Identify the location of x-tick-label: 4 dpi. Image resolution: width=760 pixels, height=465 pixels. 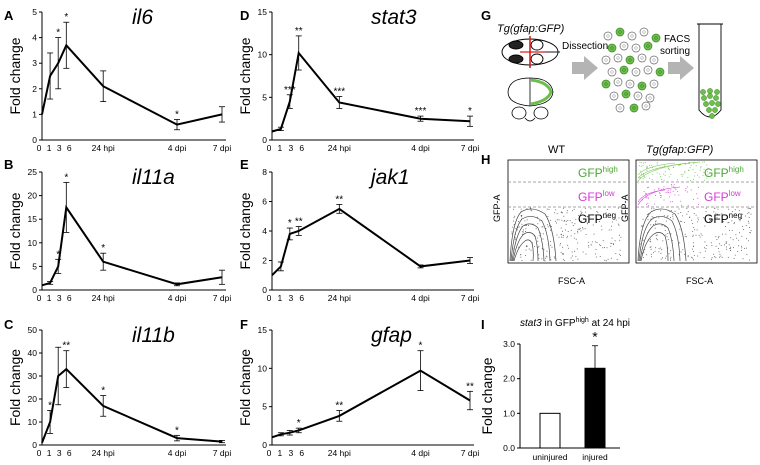
(420, 453).